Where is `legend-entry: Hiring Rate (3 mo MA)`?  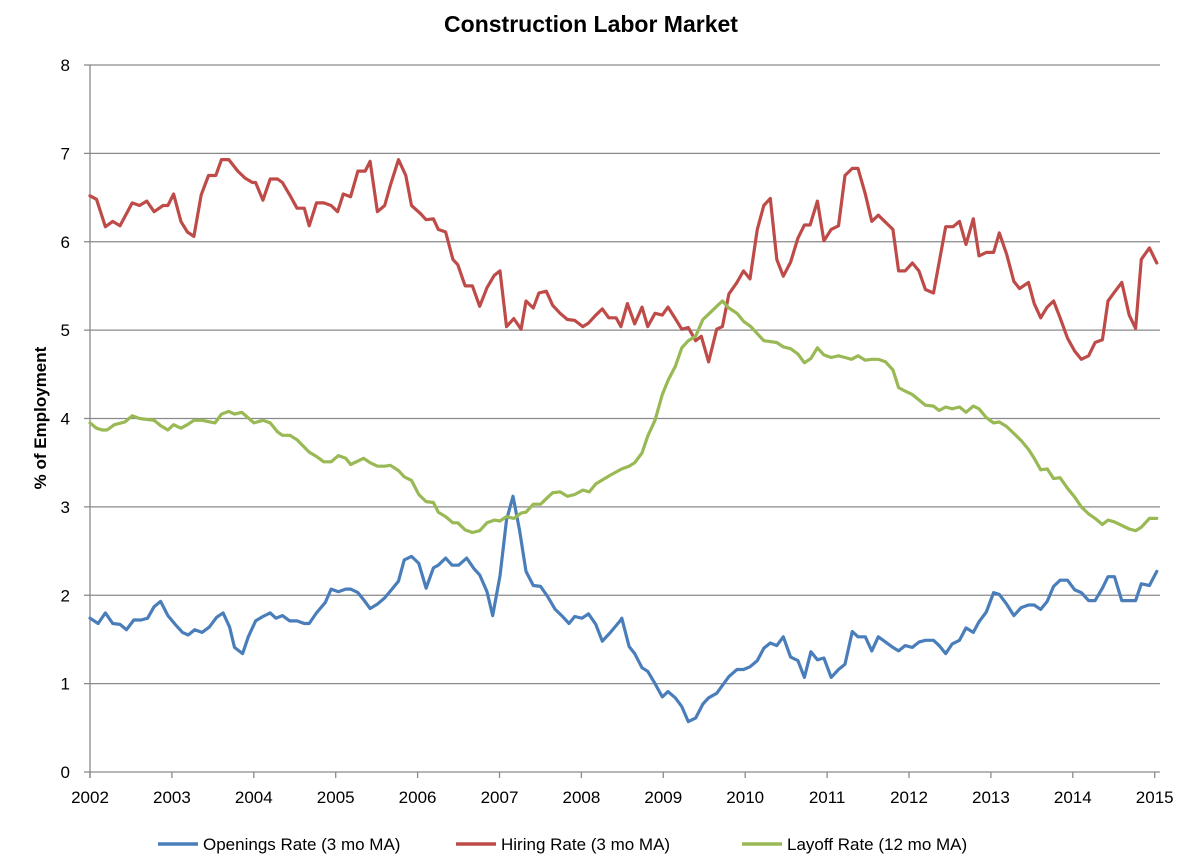 legend-entry: Hiring Rate (3 mo MA) is located at coordinates (585, 844).